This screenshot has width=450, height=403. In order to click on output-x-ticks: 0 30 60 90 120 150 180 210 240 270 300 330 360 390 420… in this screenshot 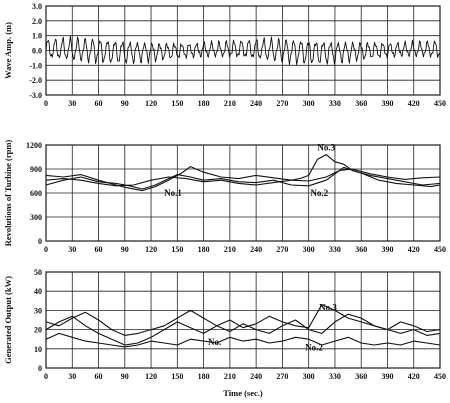, I will do `click(245, 376)`.